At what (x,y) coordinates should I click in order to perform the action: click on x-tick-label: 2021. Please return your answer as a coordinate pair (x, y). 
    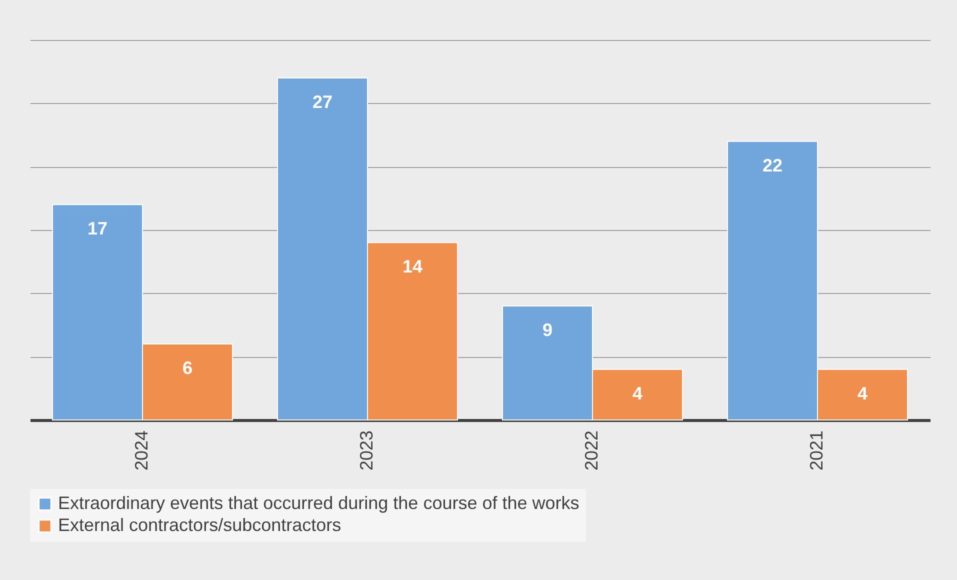
    Looking at the image, I should click on (816, 450).